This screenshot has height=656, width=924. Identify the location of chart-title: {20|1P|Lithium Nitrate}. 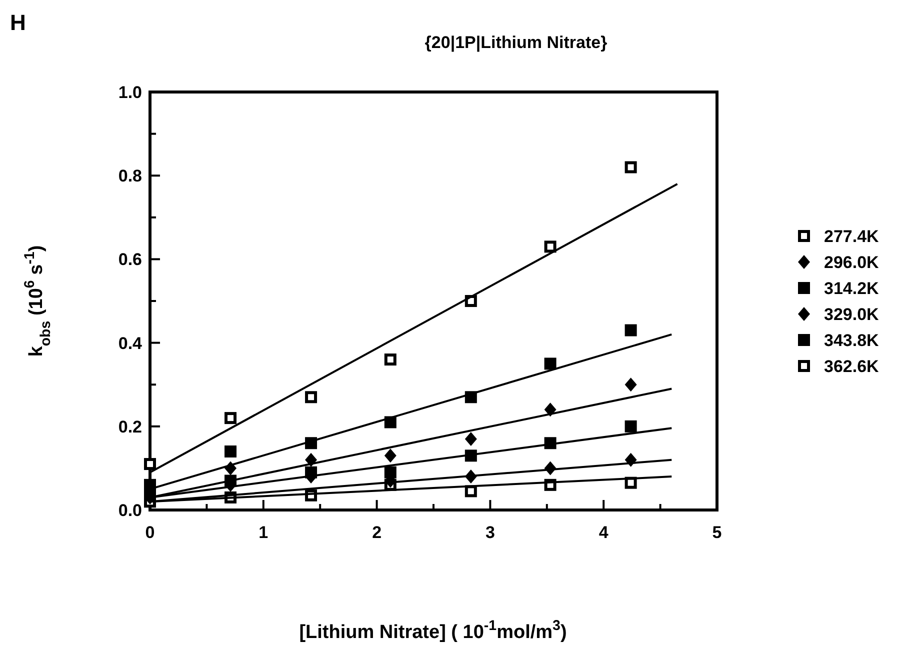
(516, 42).